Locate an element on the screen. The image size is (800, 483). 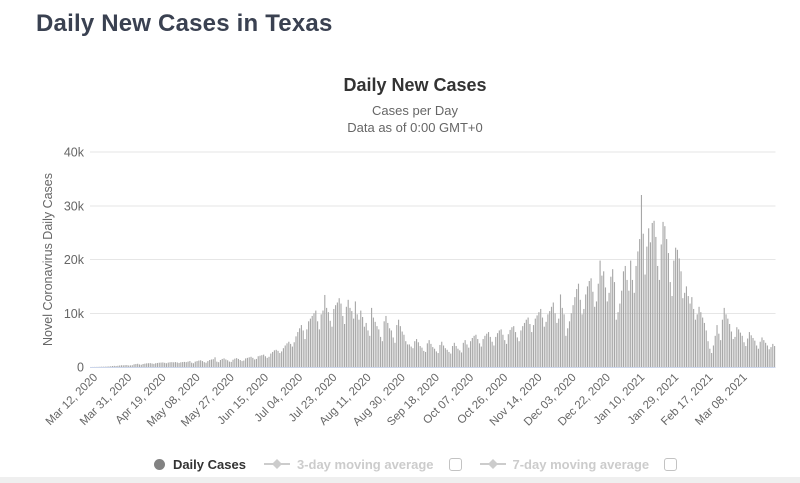
circle-icon is located at coordinates (159, 464).